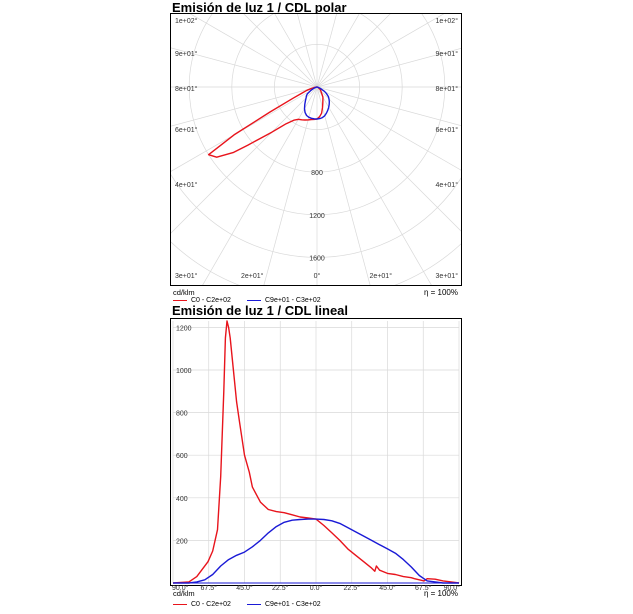 This screenshot has height=614, width=633. What do you see at coordinates (447, 21) in the screenshot?
I see `polar-angle-label-right: 1e+02°` at bounding box center [447, 21].